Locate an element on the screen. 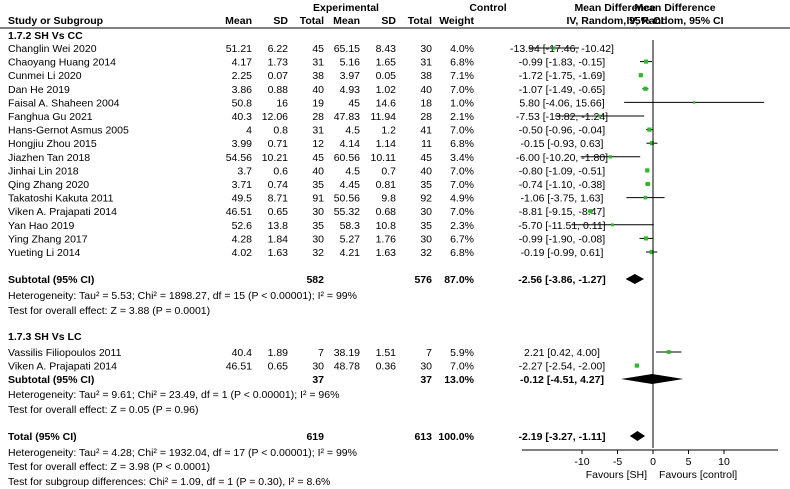 The width and height of the screenshot is (790, 489). e-sd: 0.6 is located at coordinates (280, 171).